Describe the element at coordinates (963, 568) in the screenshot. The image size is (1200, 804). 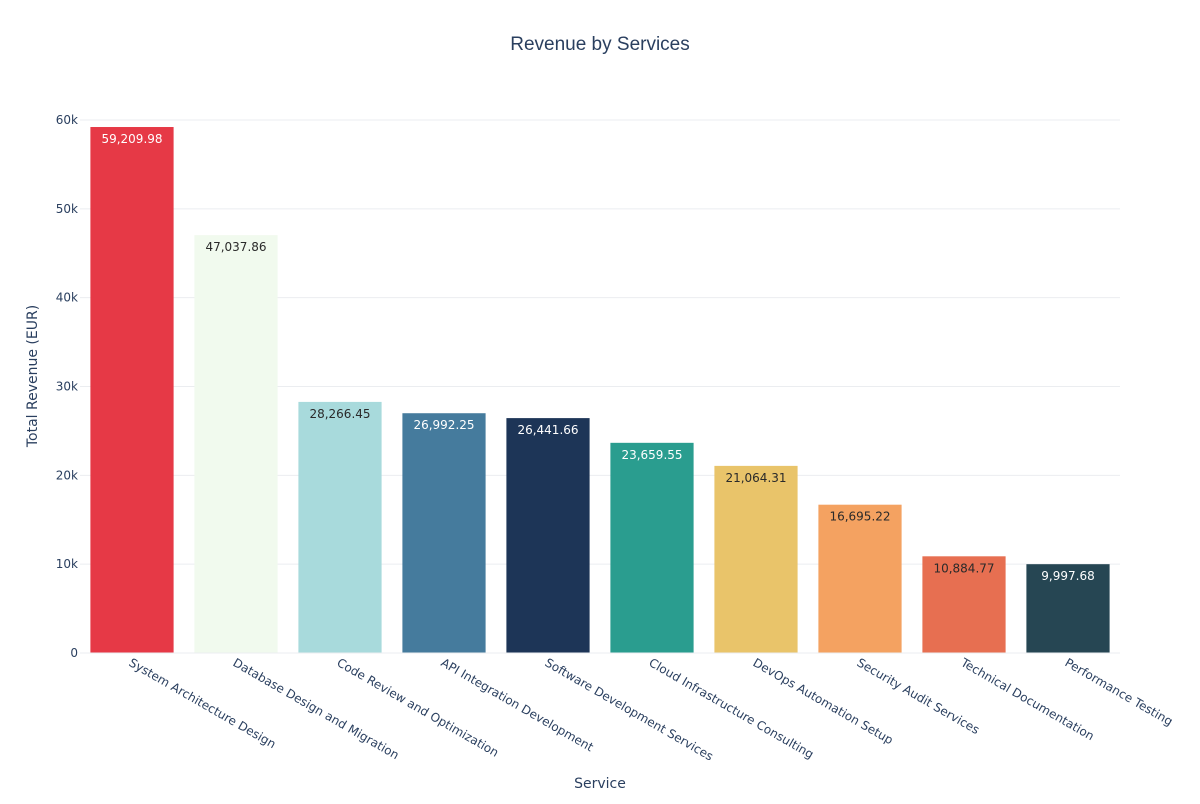
I see `bar-value-label: 10,884.77` at that location.